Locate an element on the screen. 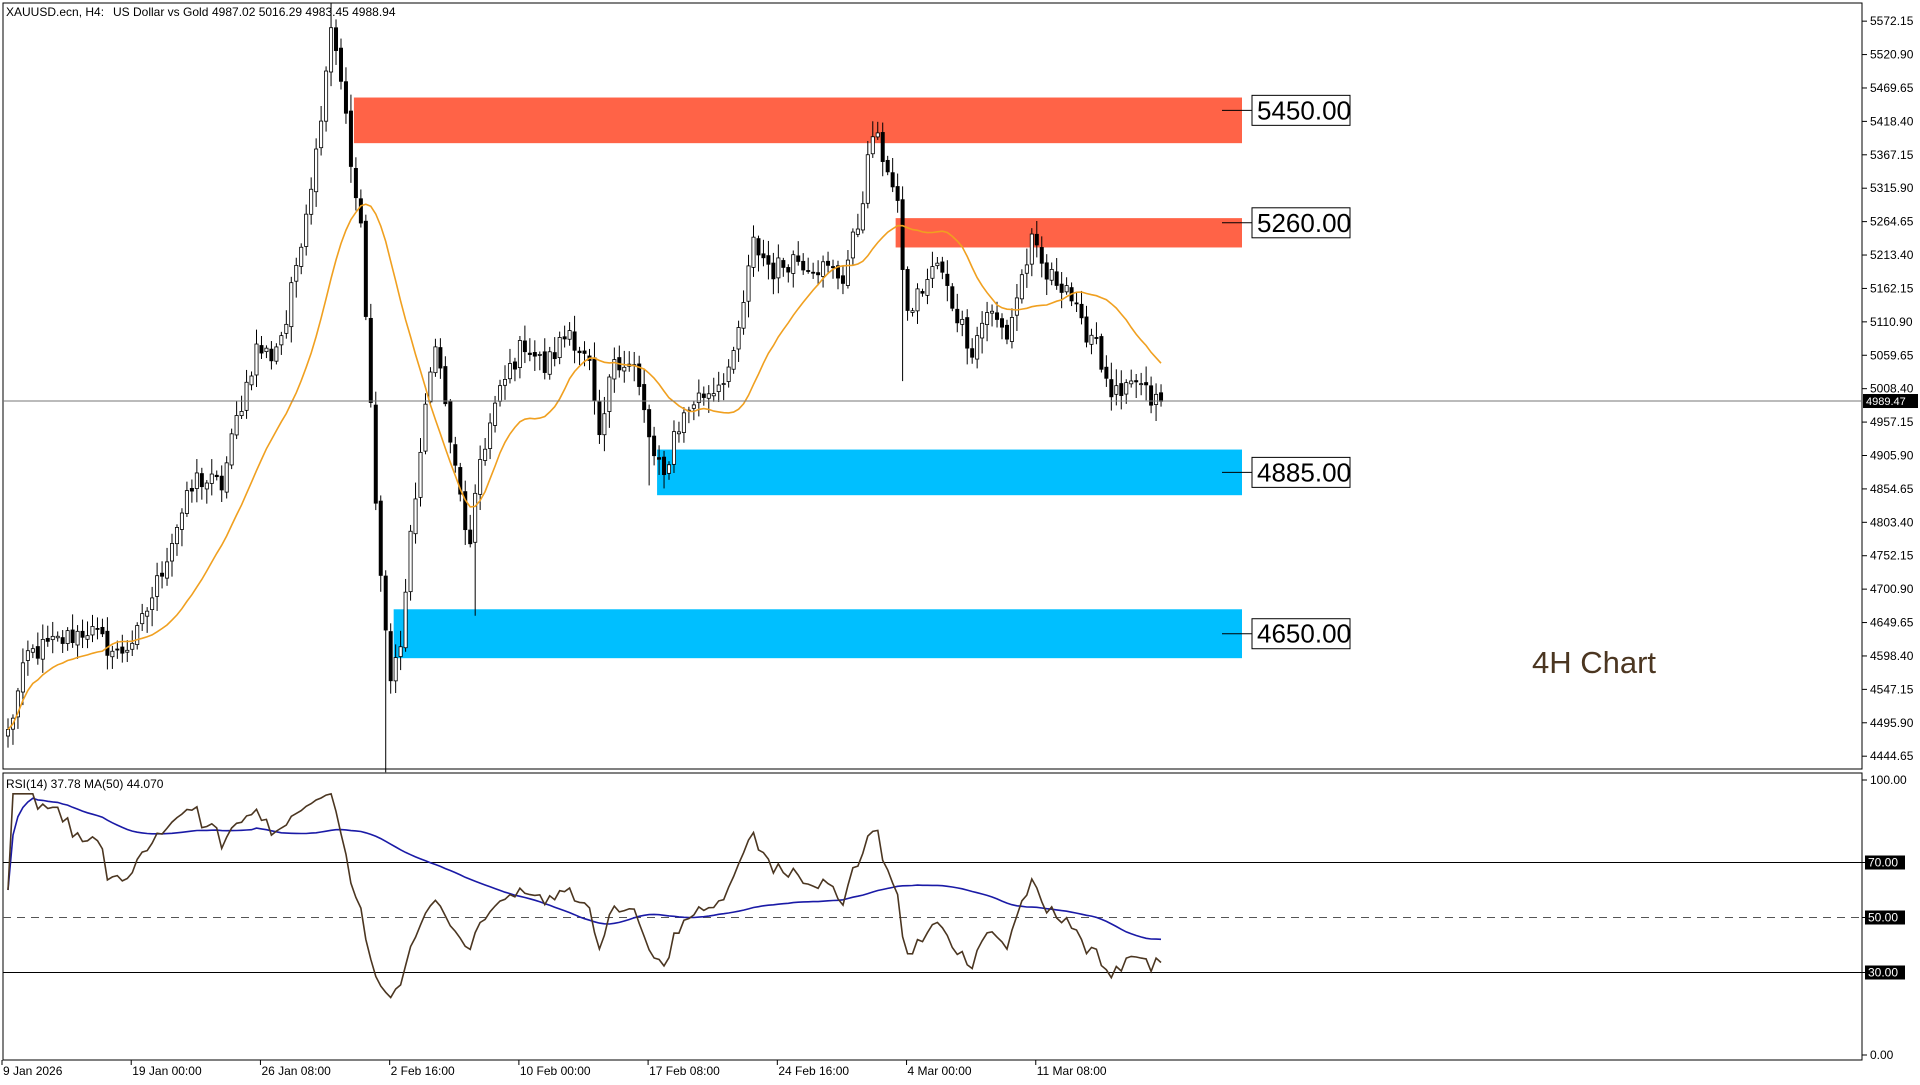  price-tick-label: 5418.40 is located at coordinates (1892, 121).